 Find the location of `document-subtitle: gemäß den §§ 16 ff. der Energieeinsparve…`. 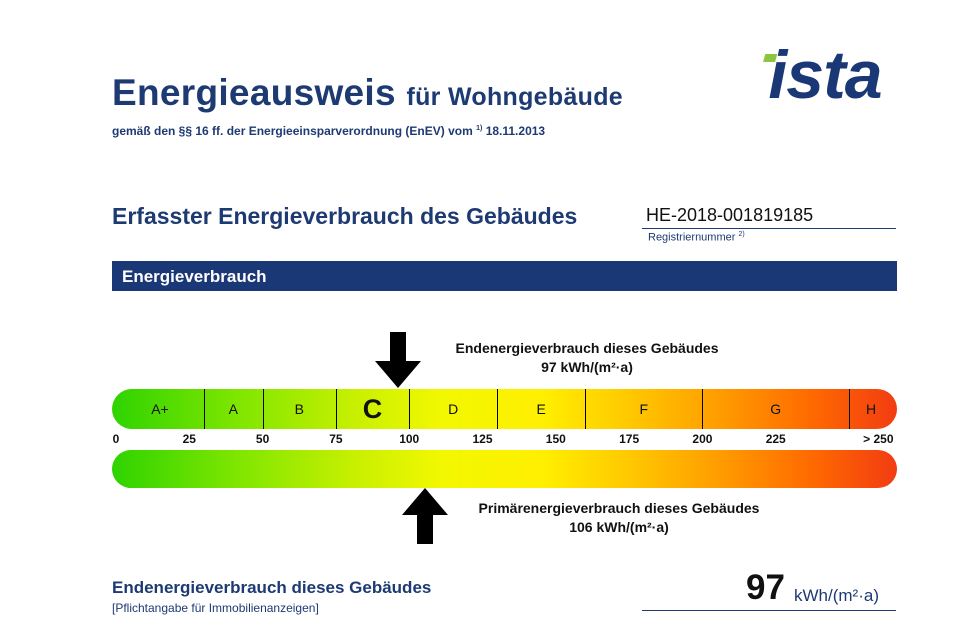

document-subtitle: gemäß den §§ 16 ff. der Energieeinsparve… is located at coordinates (328, 131).